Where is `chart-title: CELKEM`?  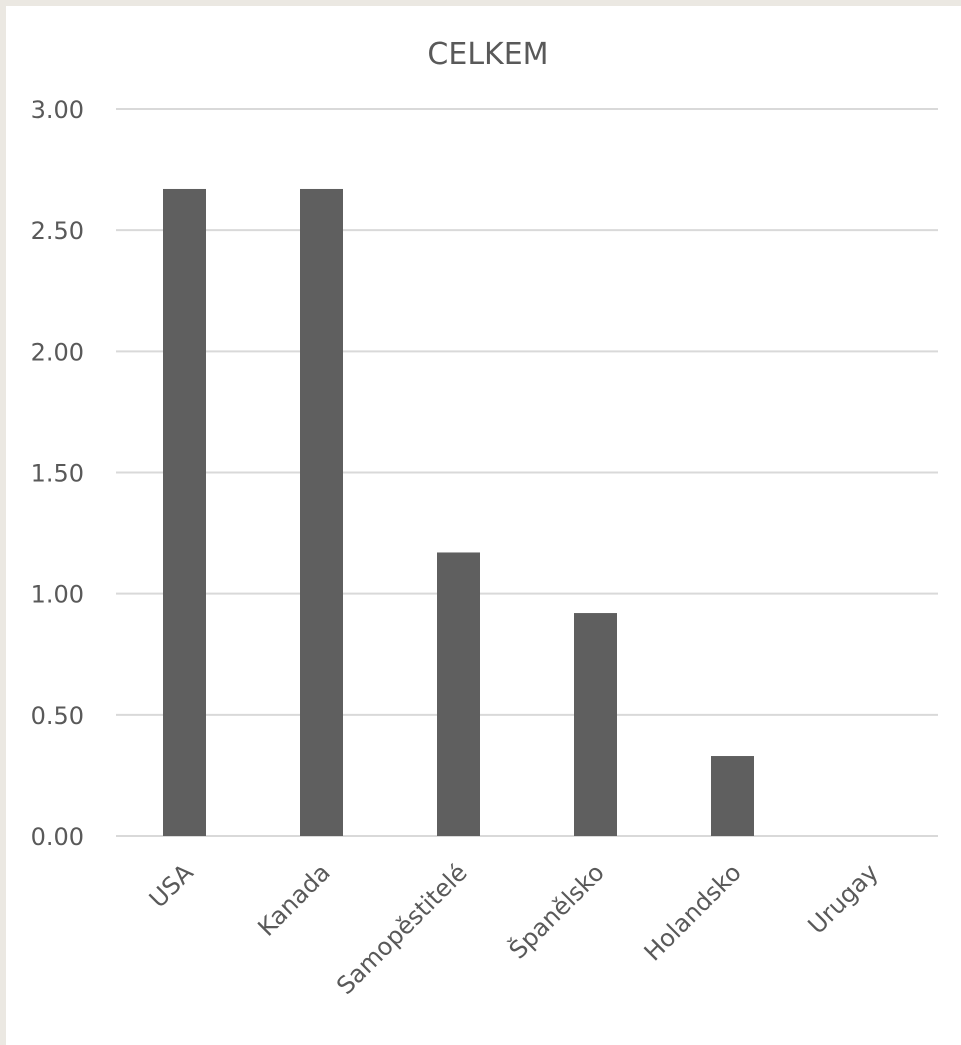 chart-title: CELKEM is located at coordinates (487, 54).